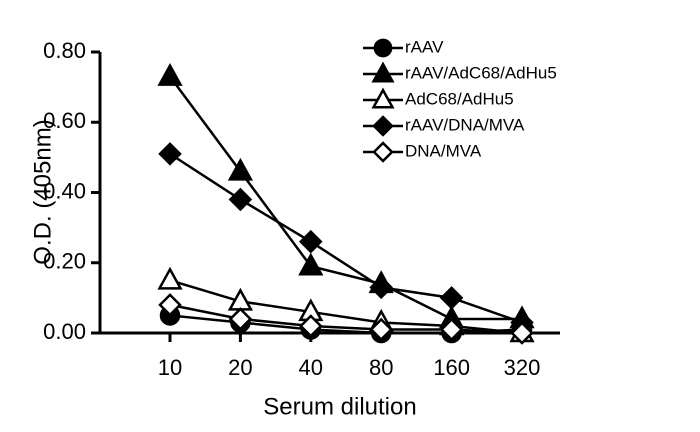 The image size is (700, 432). What do you see at coordinates (64, 331) in the screenshot?
I see `y-tick-label: 0.00` at bounding box center [64, 331].